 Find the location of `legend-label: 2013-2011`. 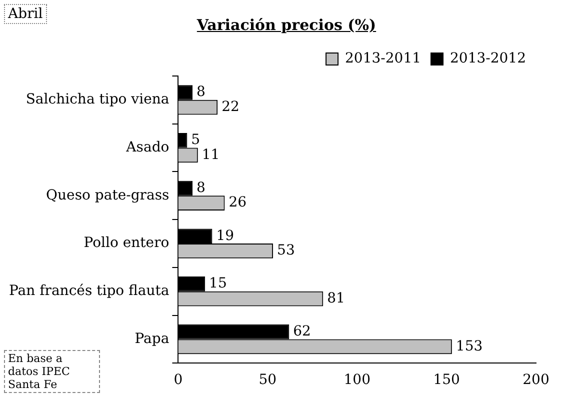

legend-label: 2013-2011 is located at coordinates (383, 58).